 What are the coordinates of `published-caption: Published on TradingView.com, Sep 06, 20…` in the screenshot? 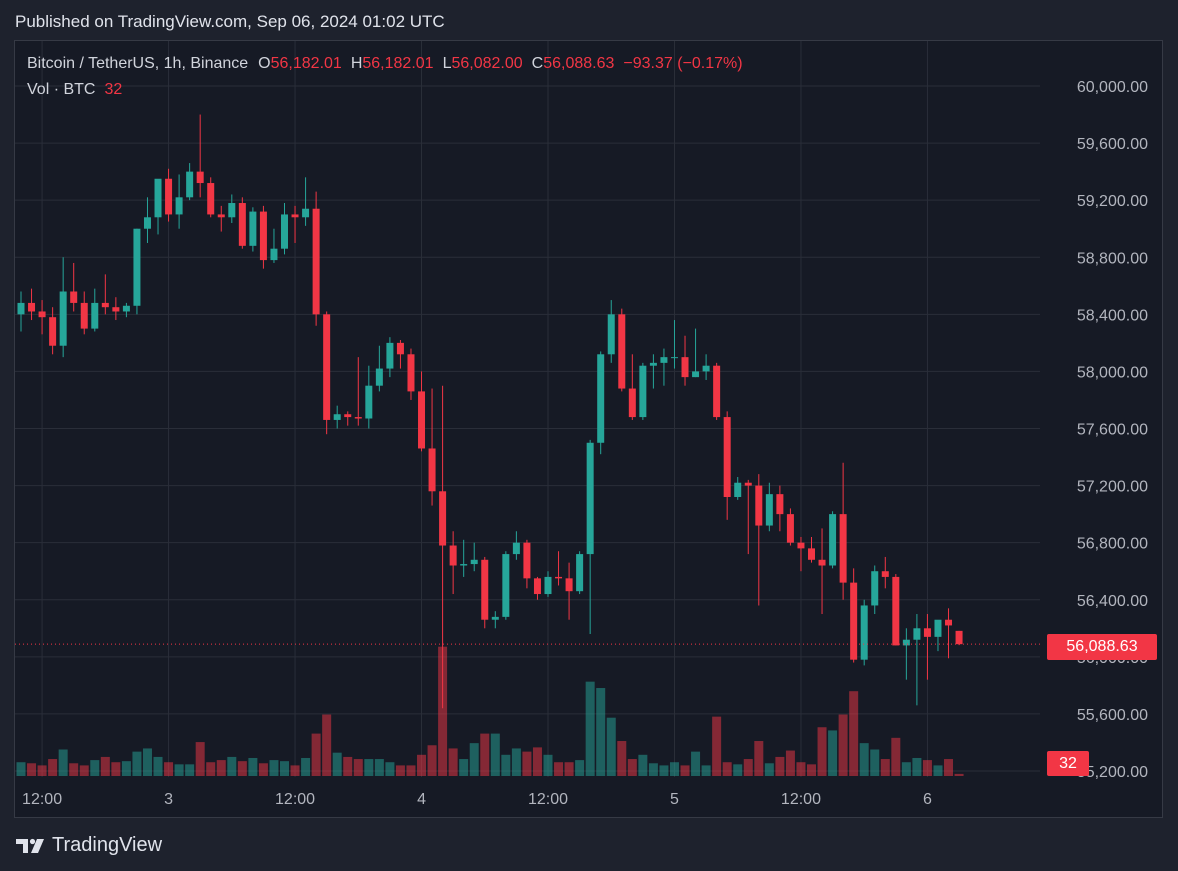 It's located at (230, 21).